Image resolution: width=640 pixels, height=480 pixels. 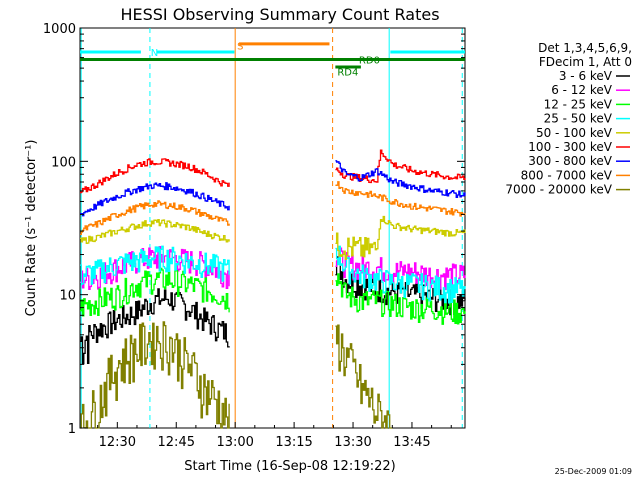 What do you see at coordinates (582, 90) in the screenshot?
I see `legend-label-1: 6 - 12 keV` at bounding box center [582, 90].